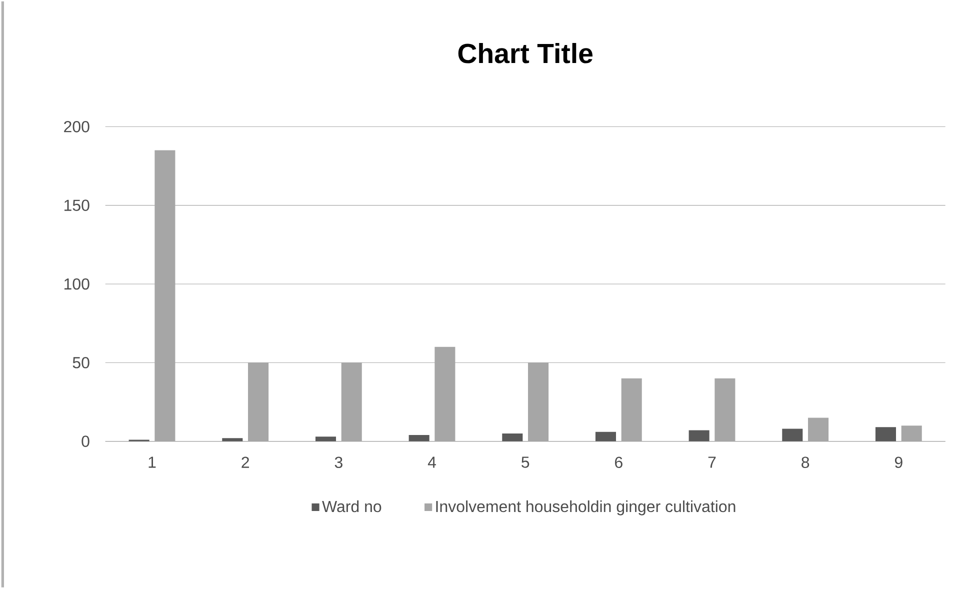 Image resolution: width=959 pixels, height=589 pixels. Describe the element at coordinates (806, 462) in the screenshot. I see `x-tick-label: 8` at that location.